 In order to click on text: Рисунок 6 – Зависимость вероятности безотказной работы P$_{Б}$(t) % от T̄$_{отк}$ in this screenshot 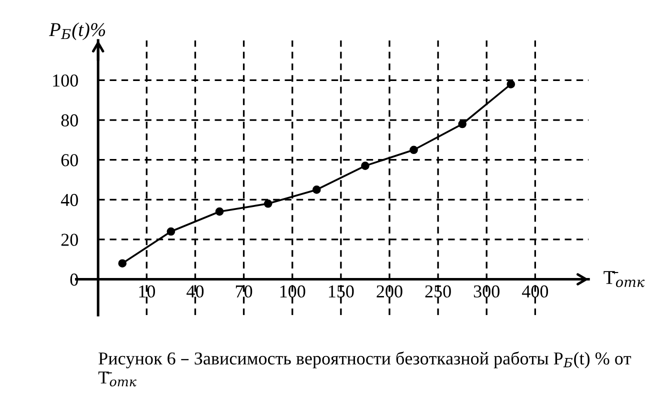, I will do `click(365, 368)`.